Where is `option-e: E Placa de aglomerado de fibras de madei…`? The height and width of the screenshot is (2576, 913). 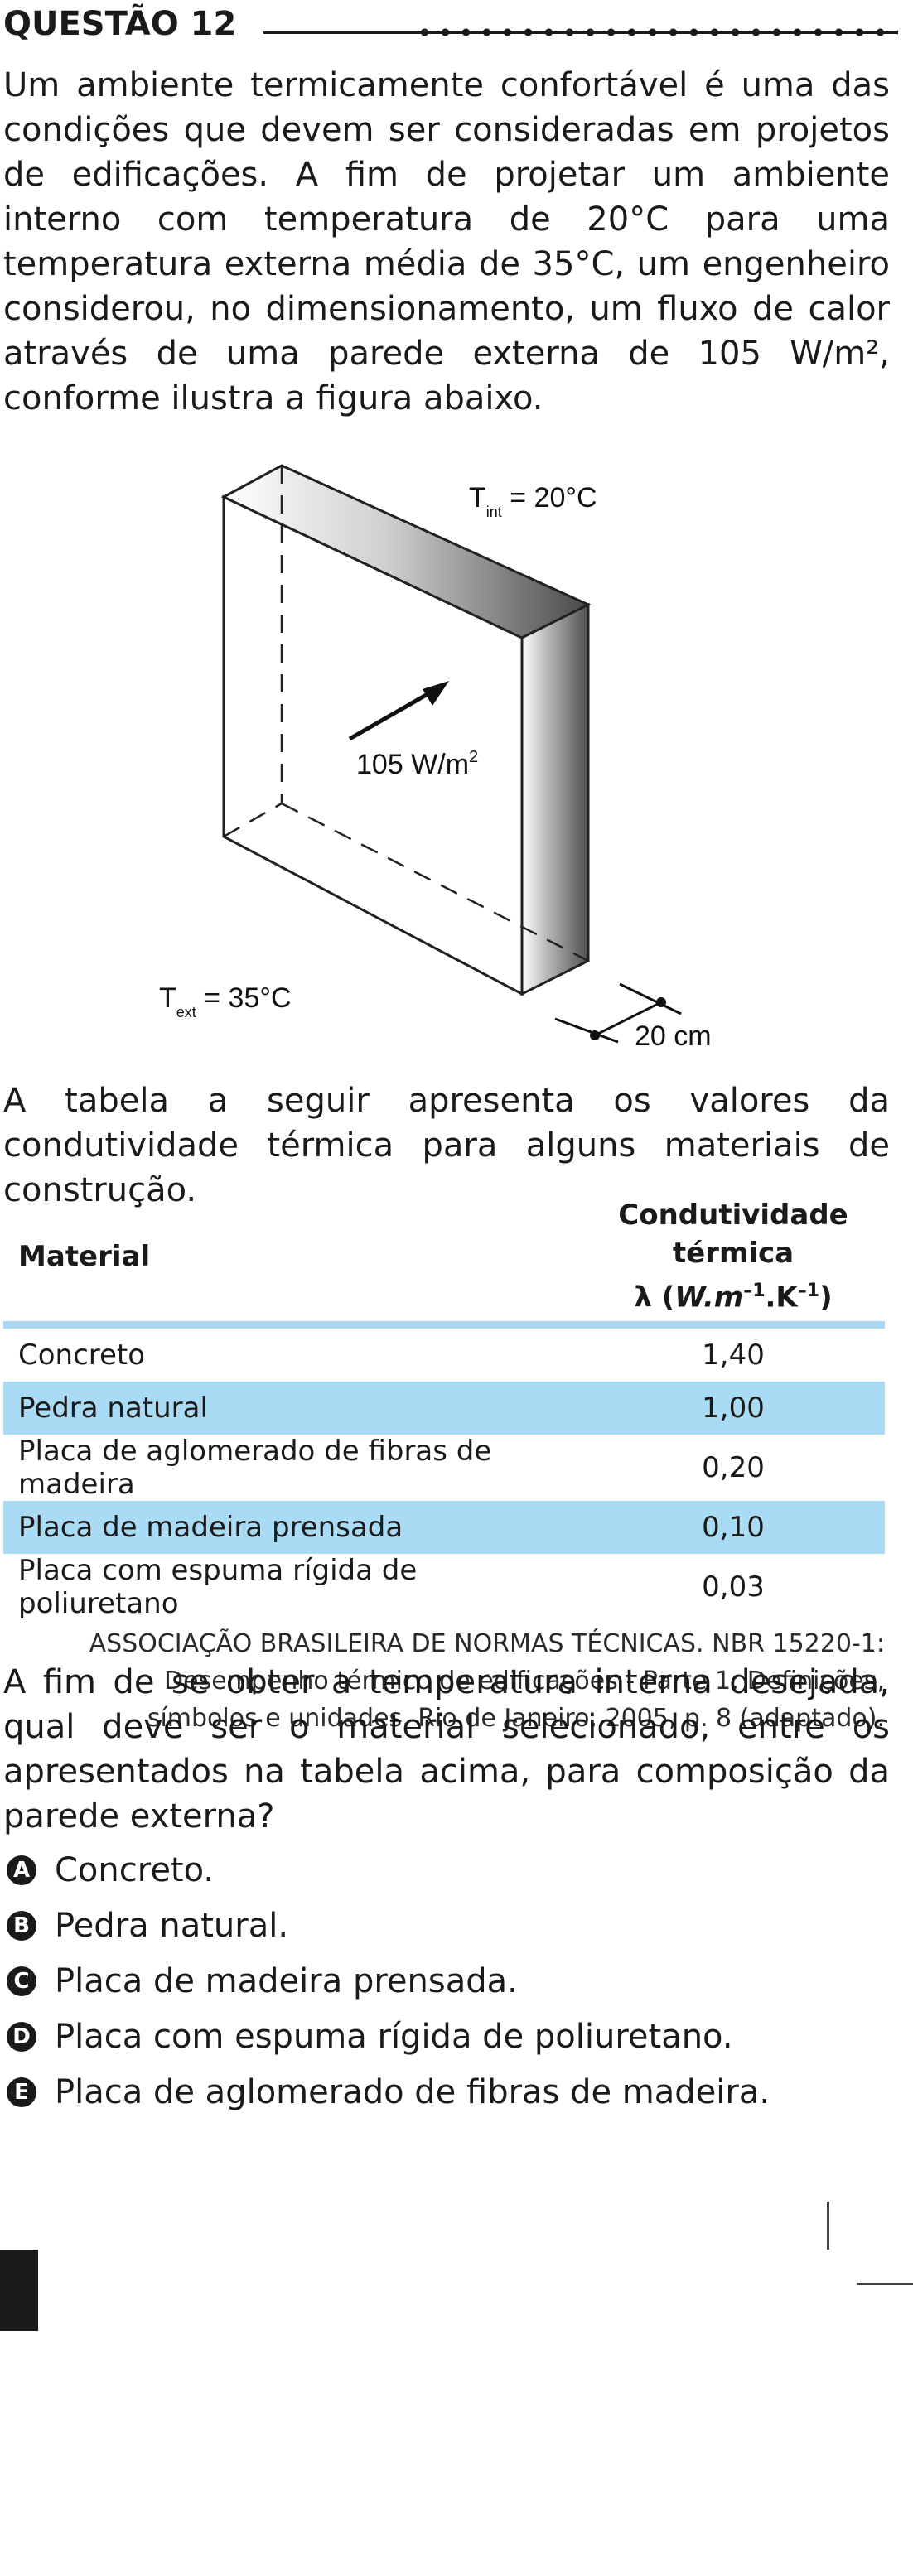
option-e: E Placa de aglomerado de fibras de madei… is located at coordinates (454, 2092).